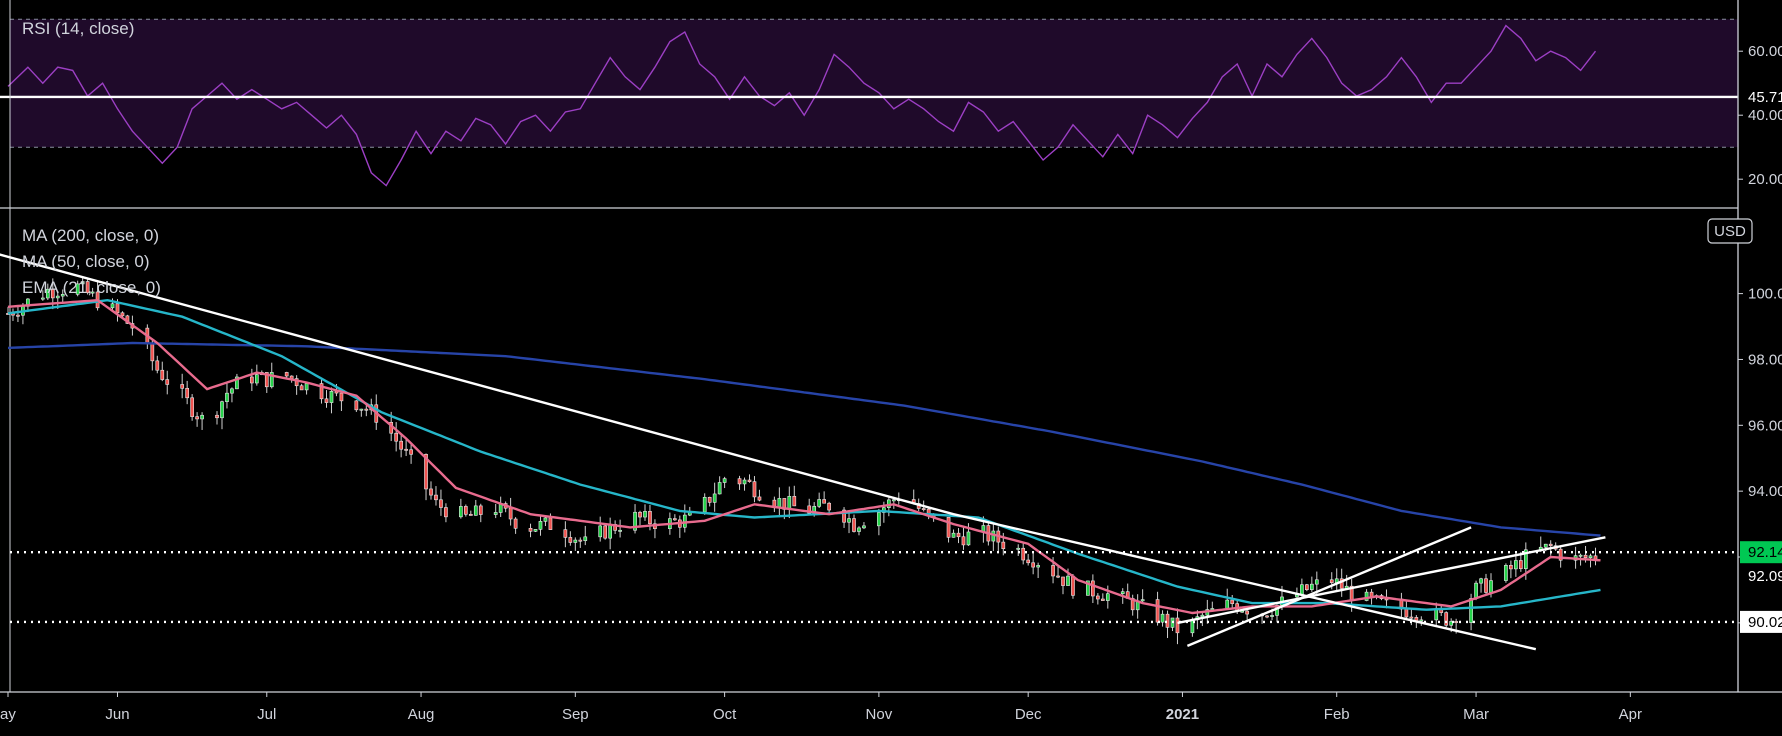 This screenshot has width=1782, height=736. What do you see at coordinates (1730, 231) in the screenshot?
I see `currency-badge: USD` at bounding box center [1730, 231].